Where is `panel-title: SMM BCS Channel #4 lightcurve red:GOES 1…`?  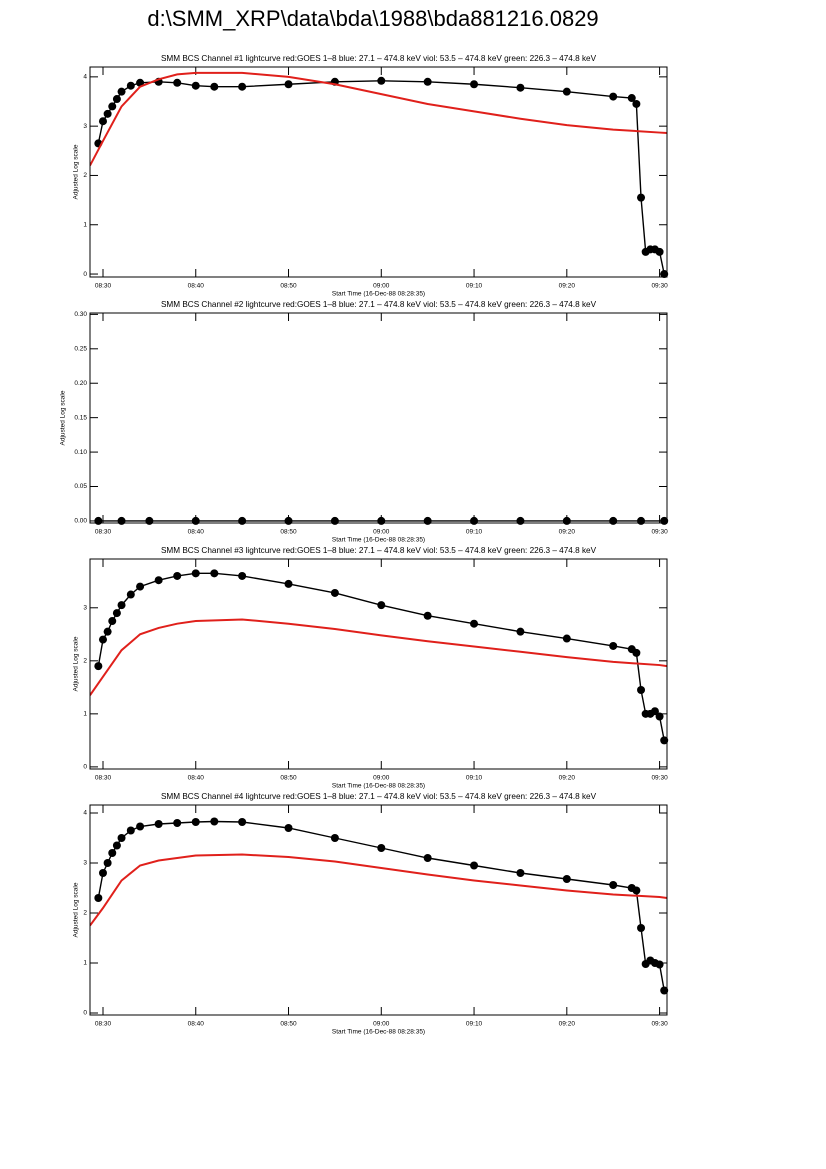
panel-title: SMM BCS Channel #4 lightcurve red:GOES 1… is located at coordinates (379, 796).